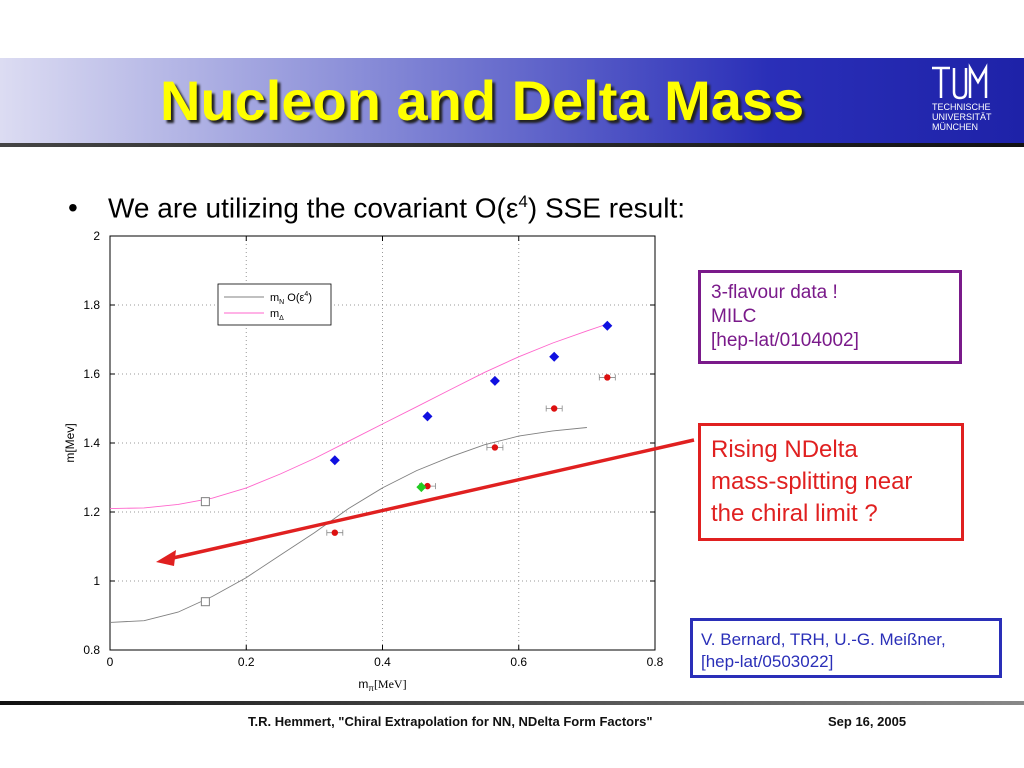 This screenshot has height=768, width=1024. I want to click on y-tick-label: 1.4, so click(91, 443).